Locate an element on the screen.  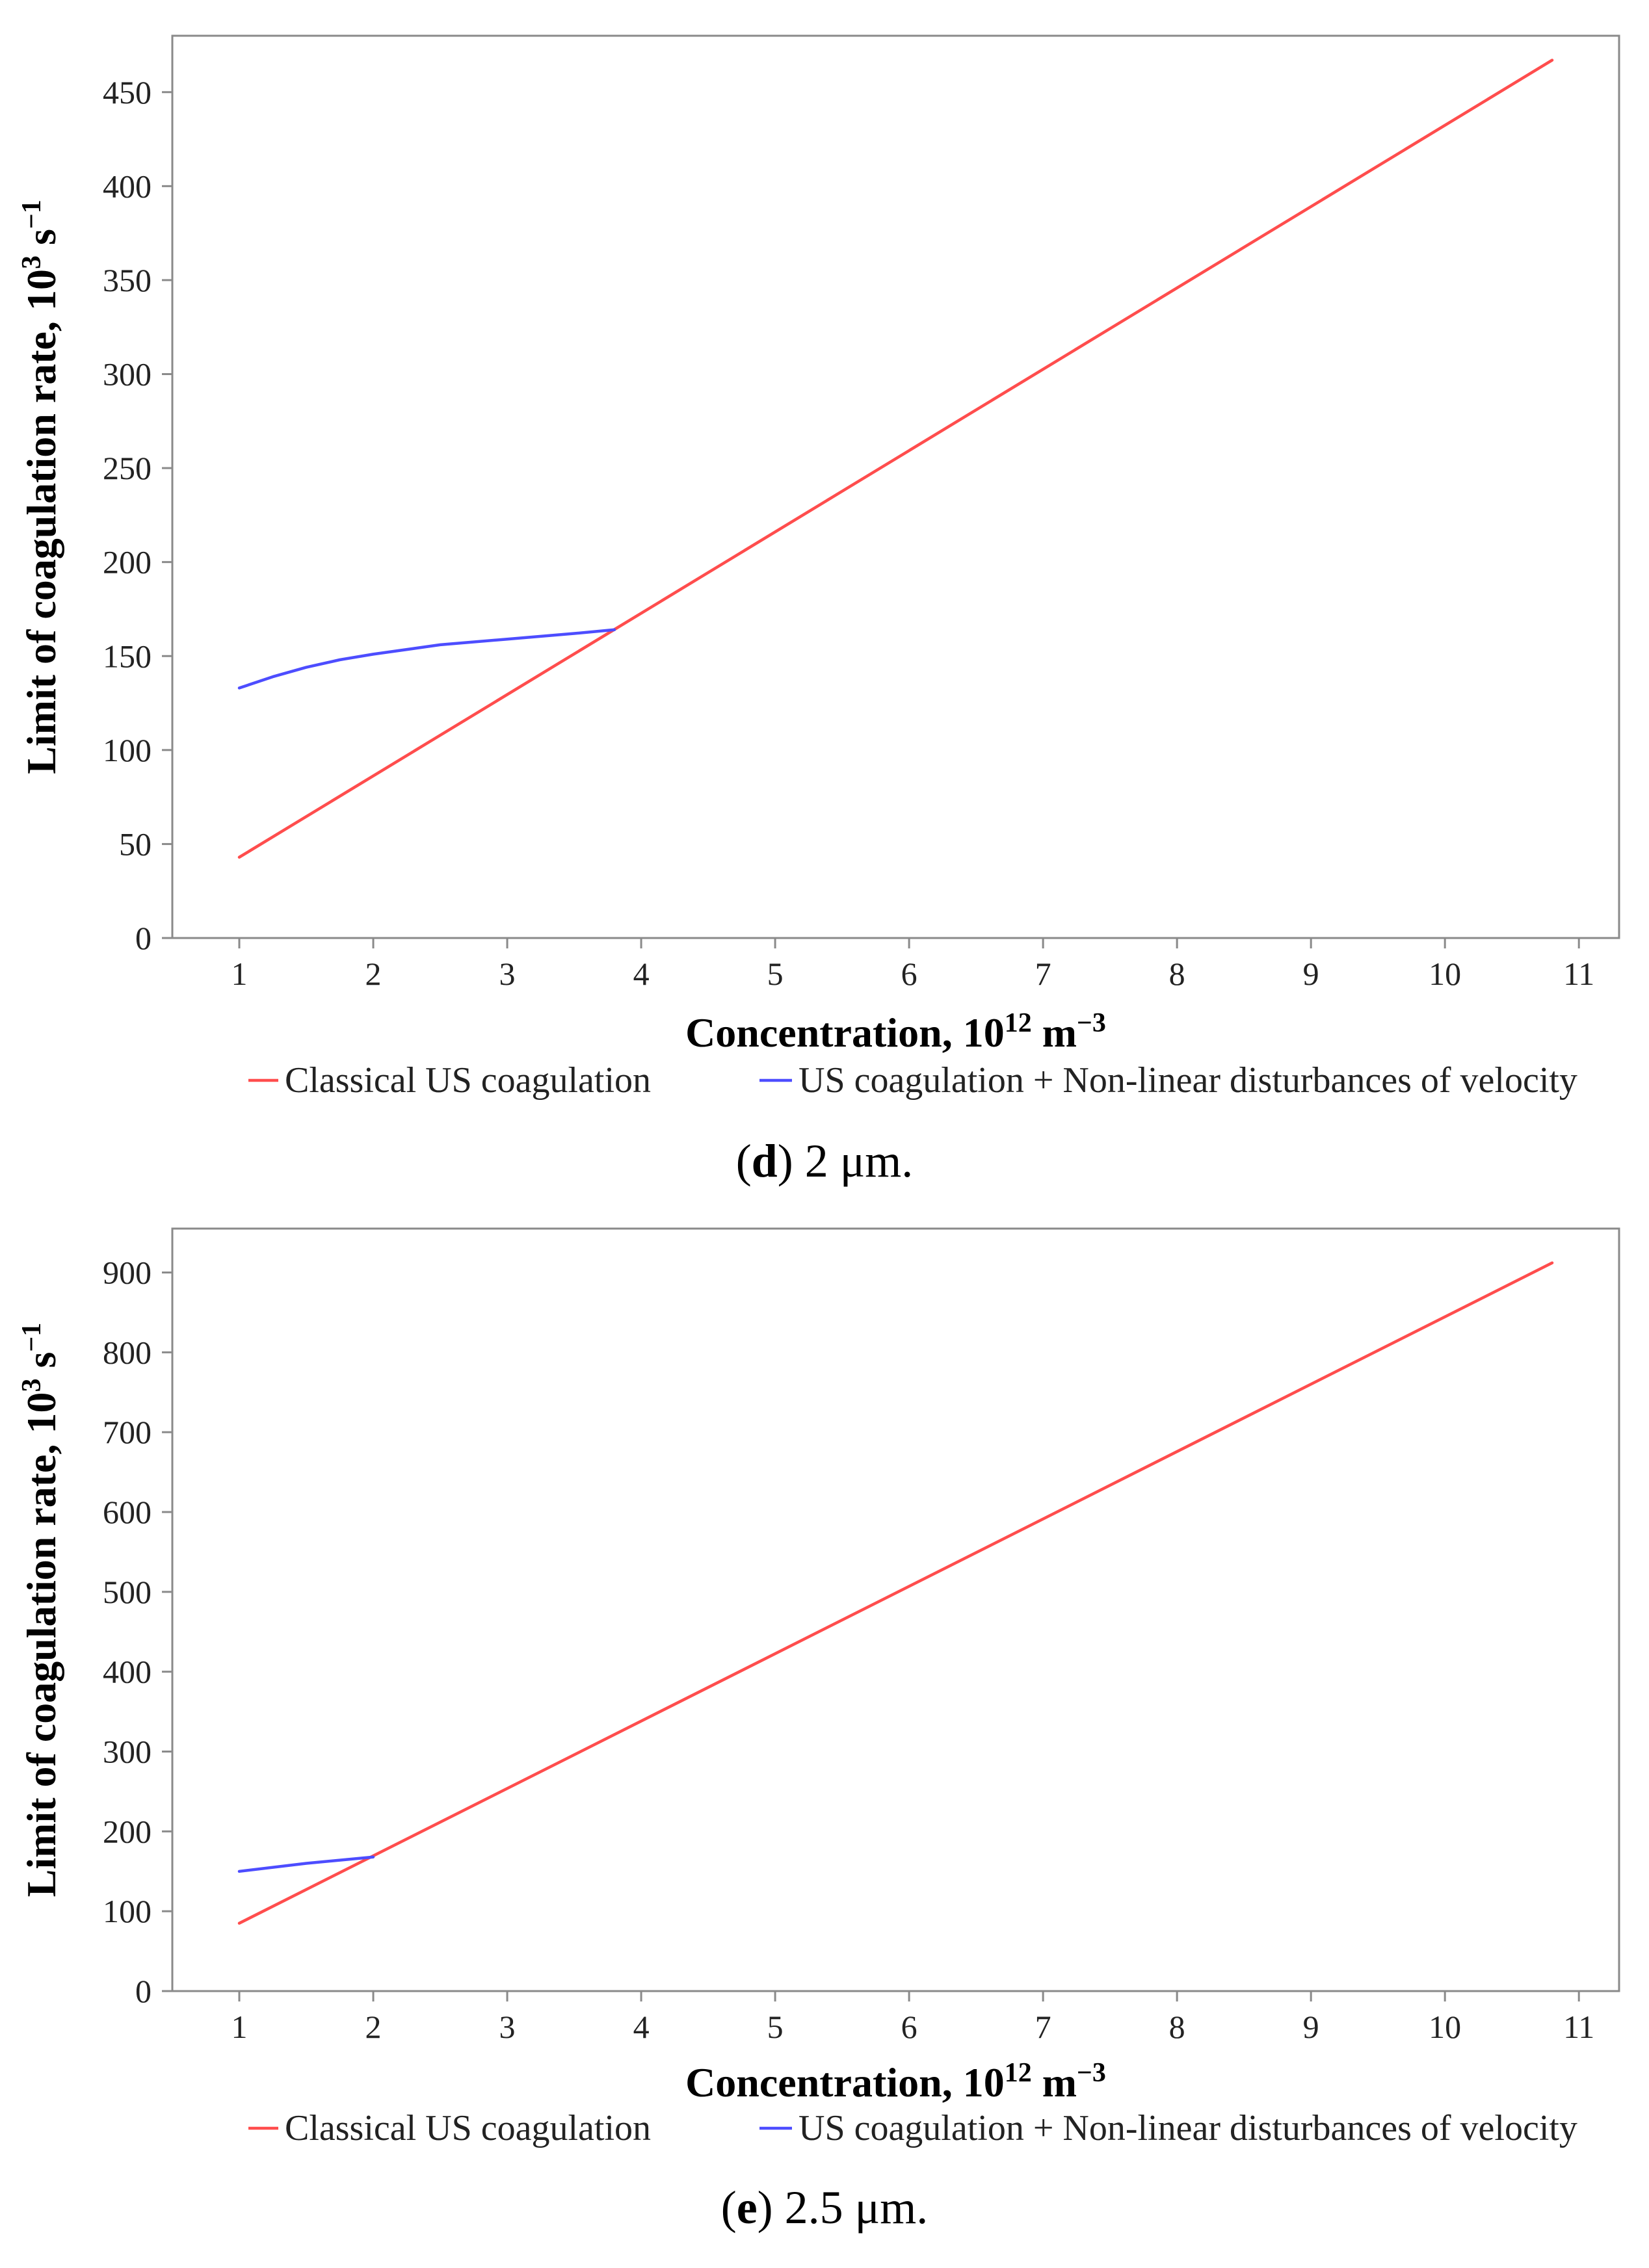
y-tick-label: 450 is located at coordinates (127, 92).